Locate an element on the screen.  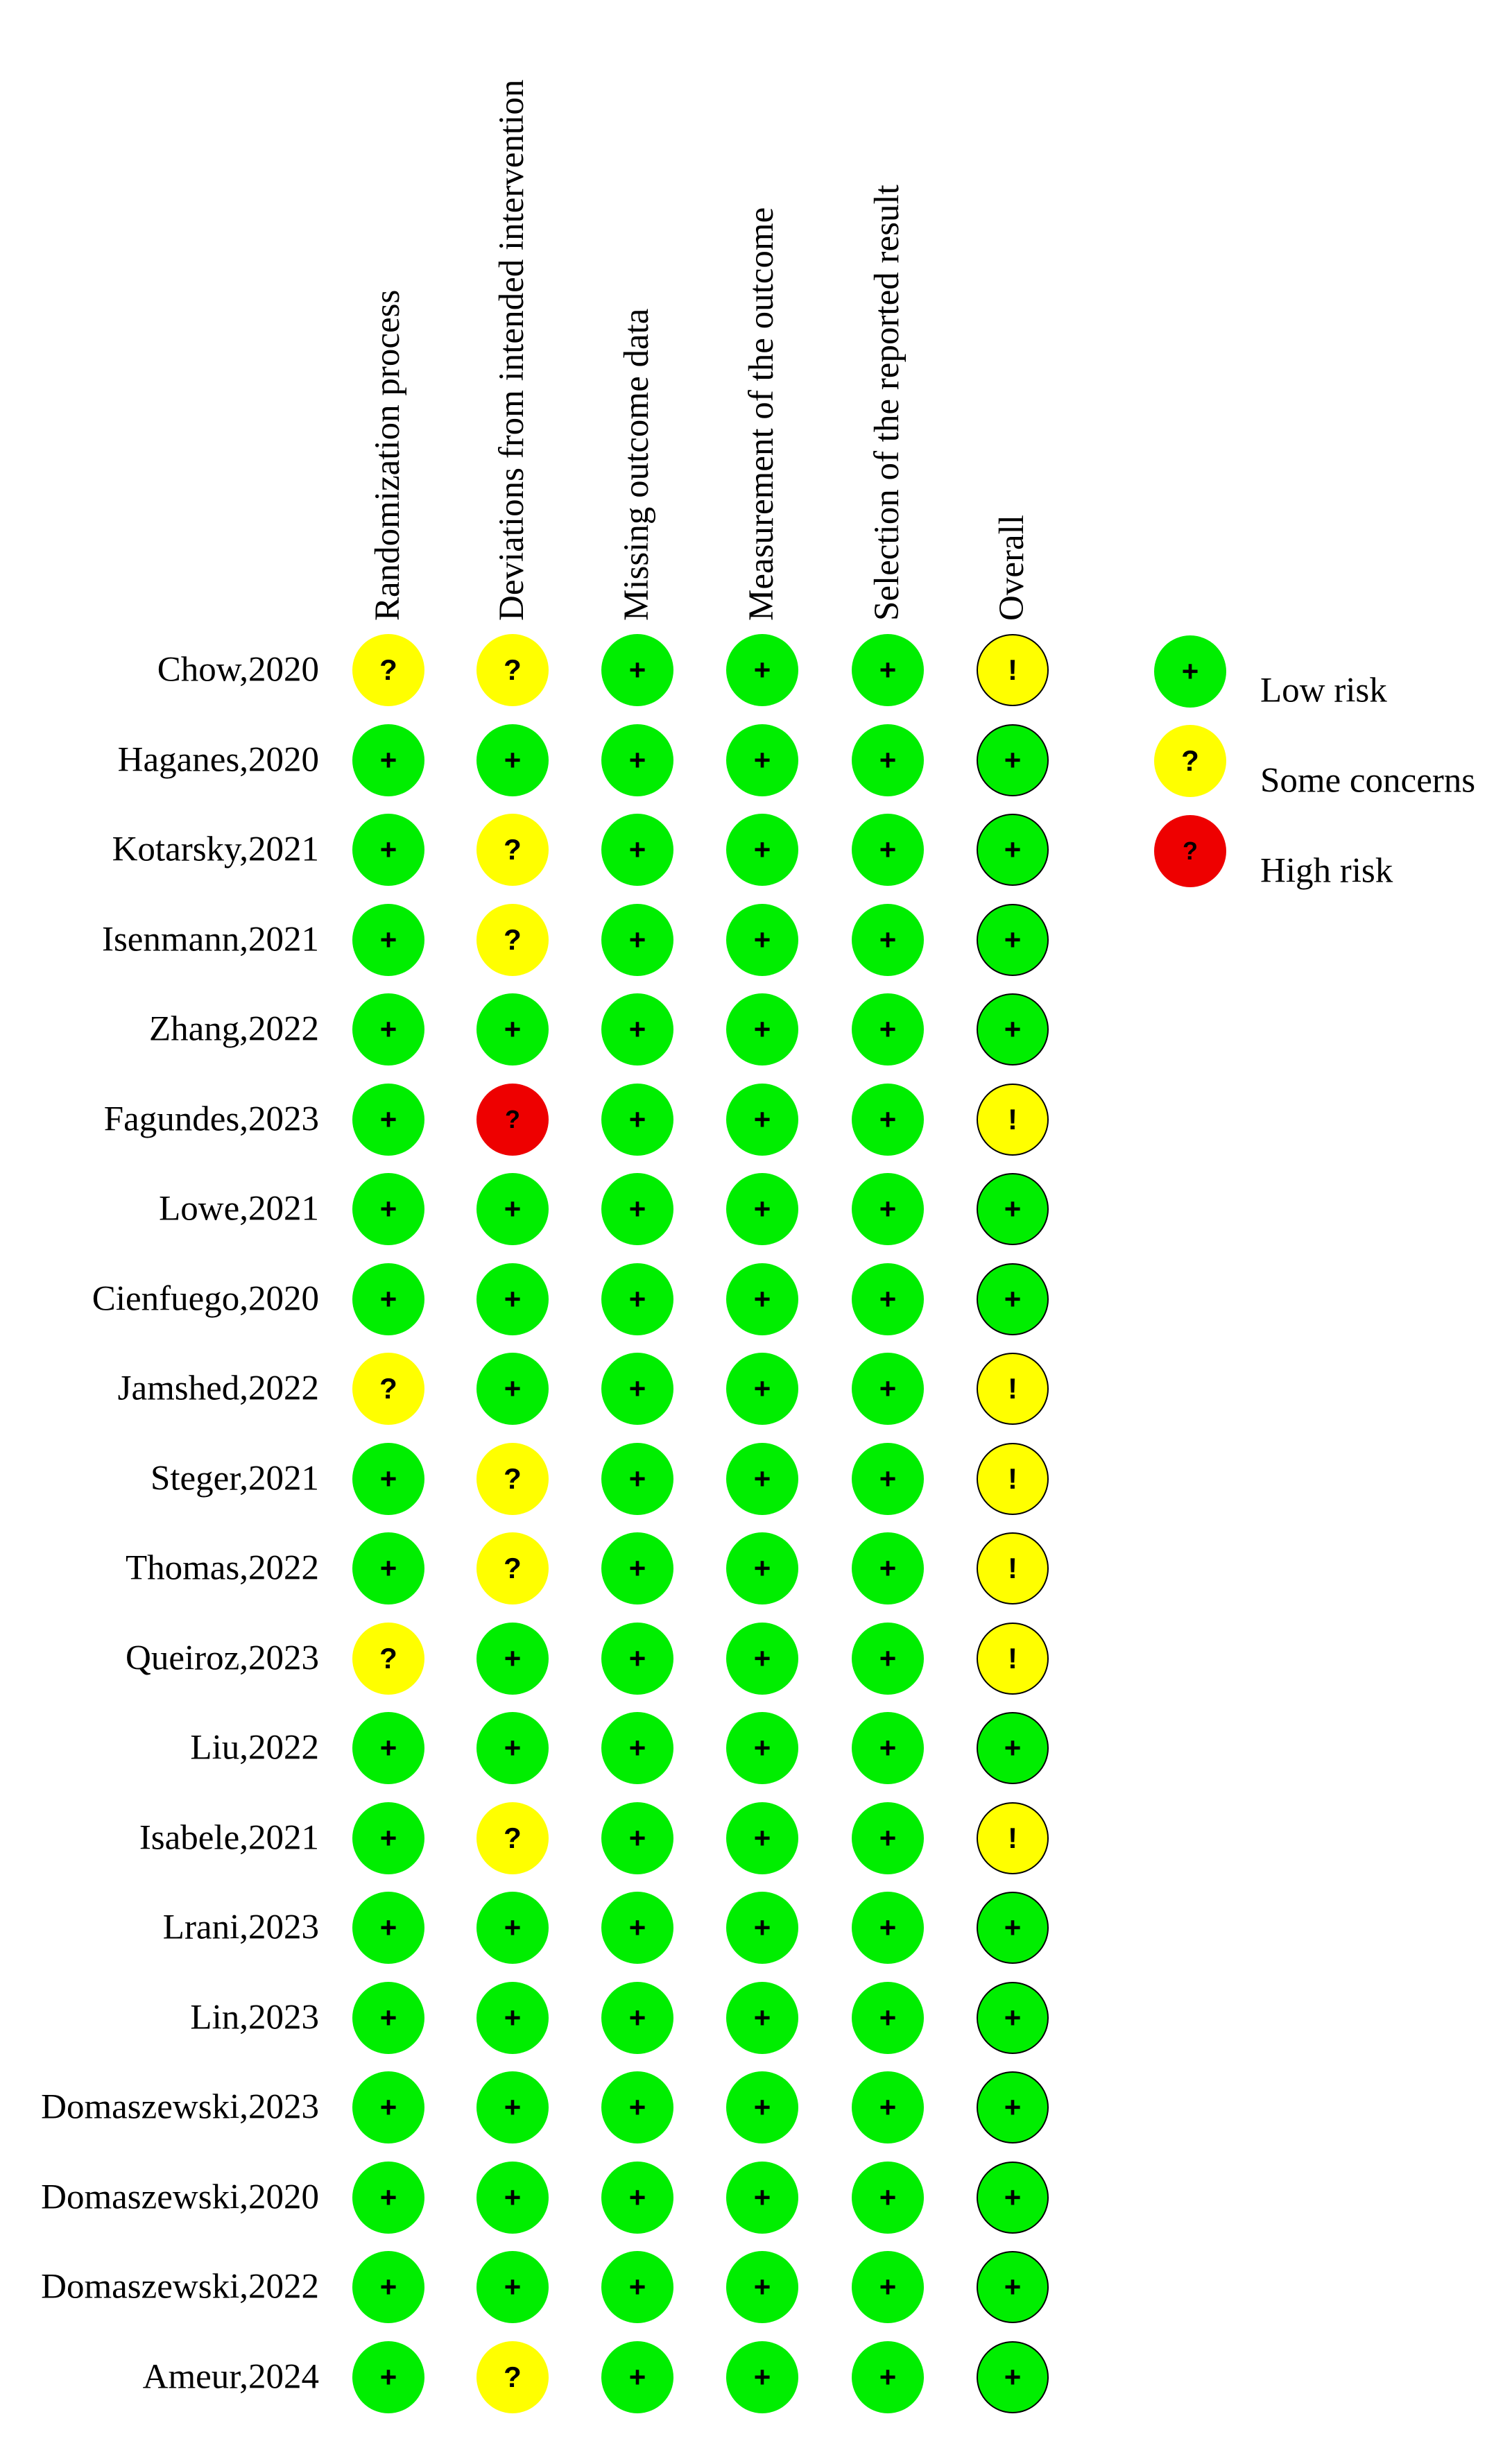
study-label: Isabele,2021 is located at coordinates (229, 1838).